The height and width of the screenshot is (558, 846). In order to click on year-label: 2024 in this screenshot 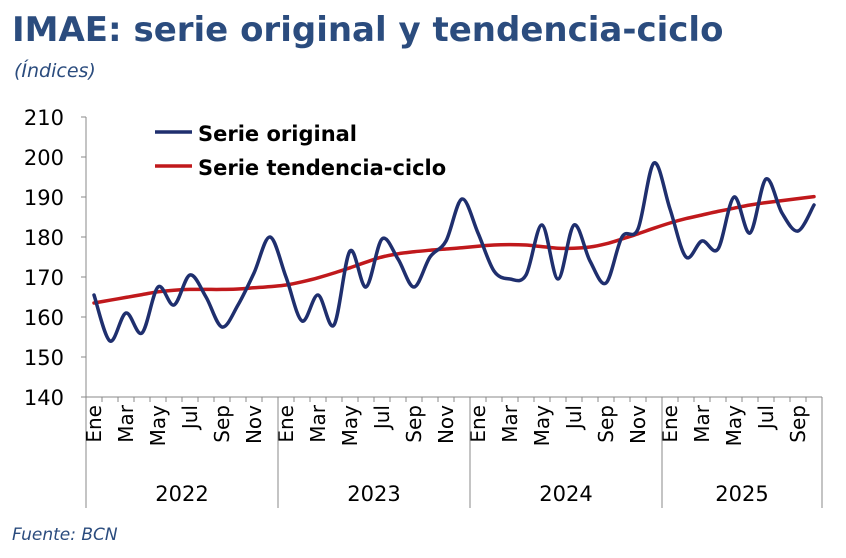, I will do `click(565, 494)`.